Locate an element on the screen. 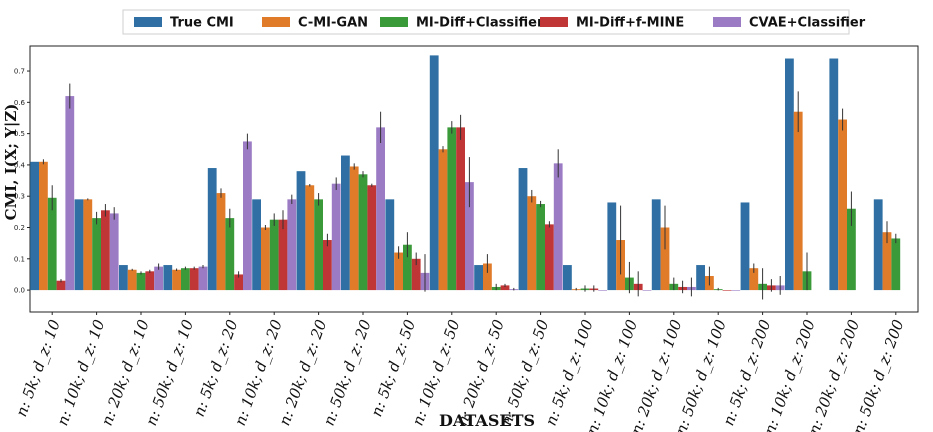 This screenshot has height=432, width=933. y-tick-label: 0.1 is located at coordinates (19, 259).